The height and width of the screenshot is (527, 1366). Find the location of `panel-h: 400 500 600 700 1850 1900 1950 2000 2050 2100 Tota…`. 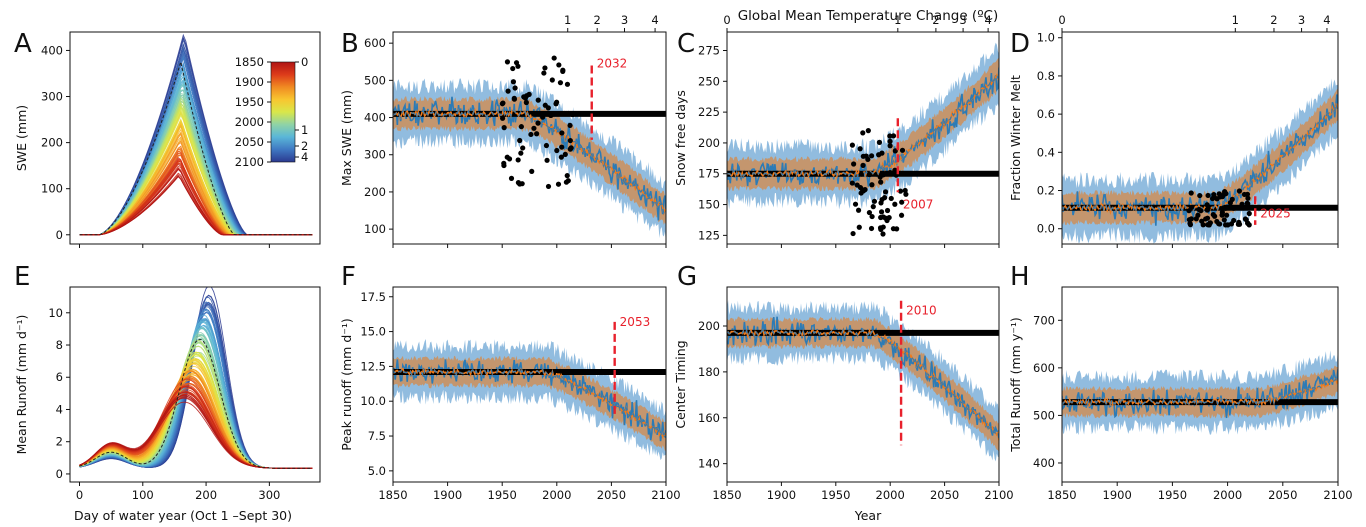

panel-h: 400 500 600 700 1850 1900 1950 2000 2050 2100 Tota… is located at coordinates (1180, 394).